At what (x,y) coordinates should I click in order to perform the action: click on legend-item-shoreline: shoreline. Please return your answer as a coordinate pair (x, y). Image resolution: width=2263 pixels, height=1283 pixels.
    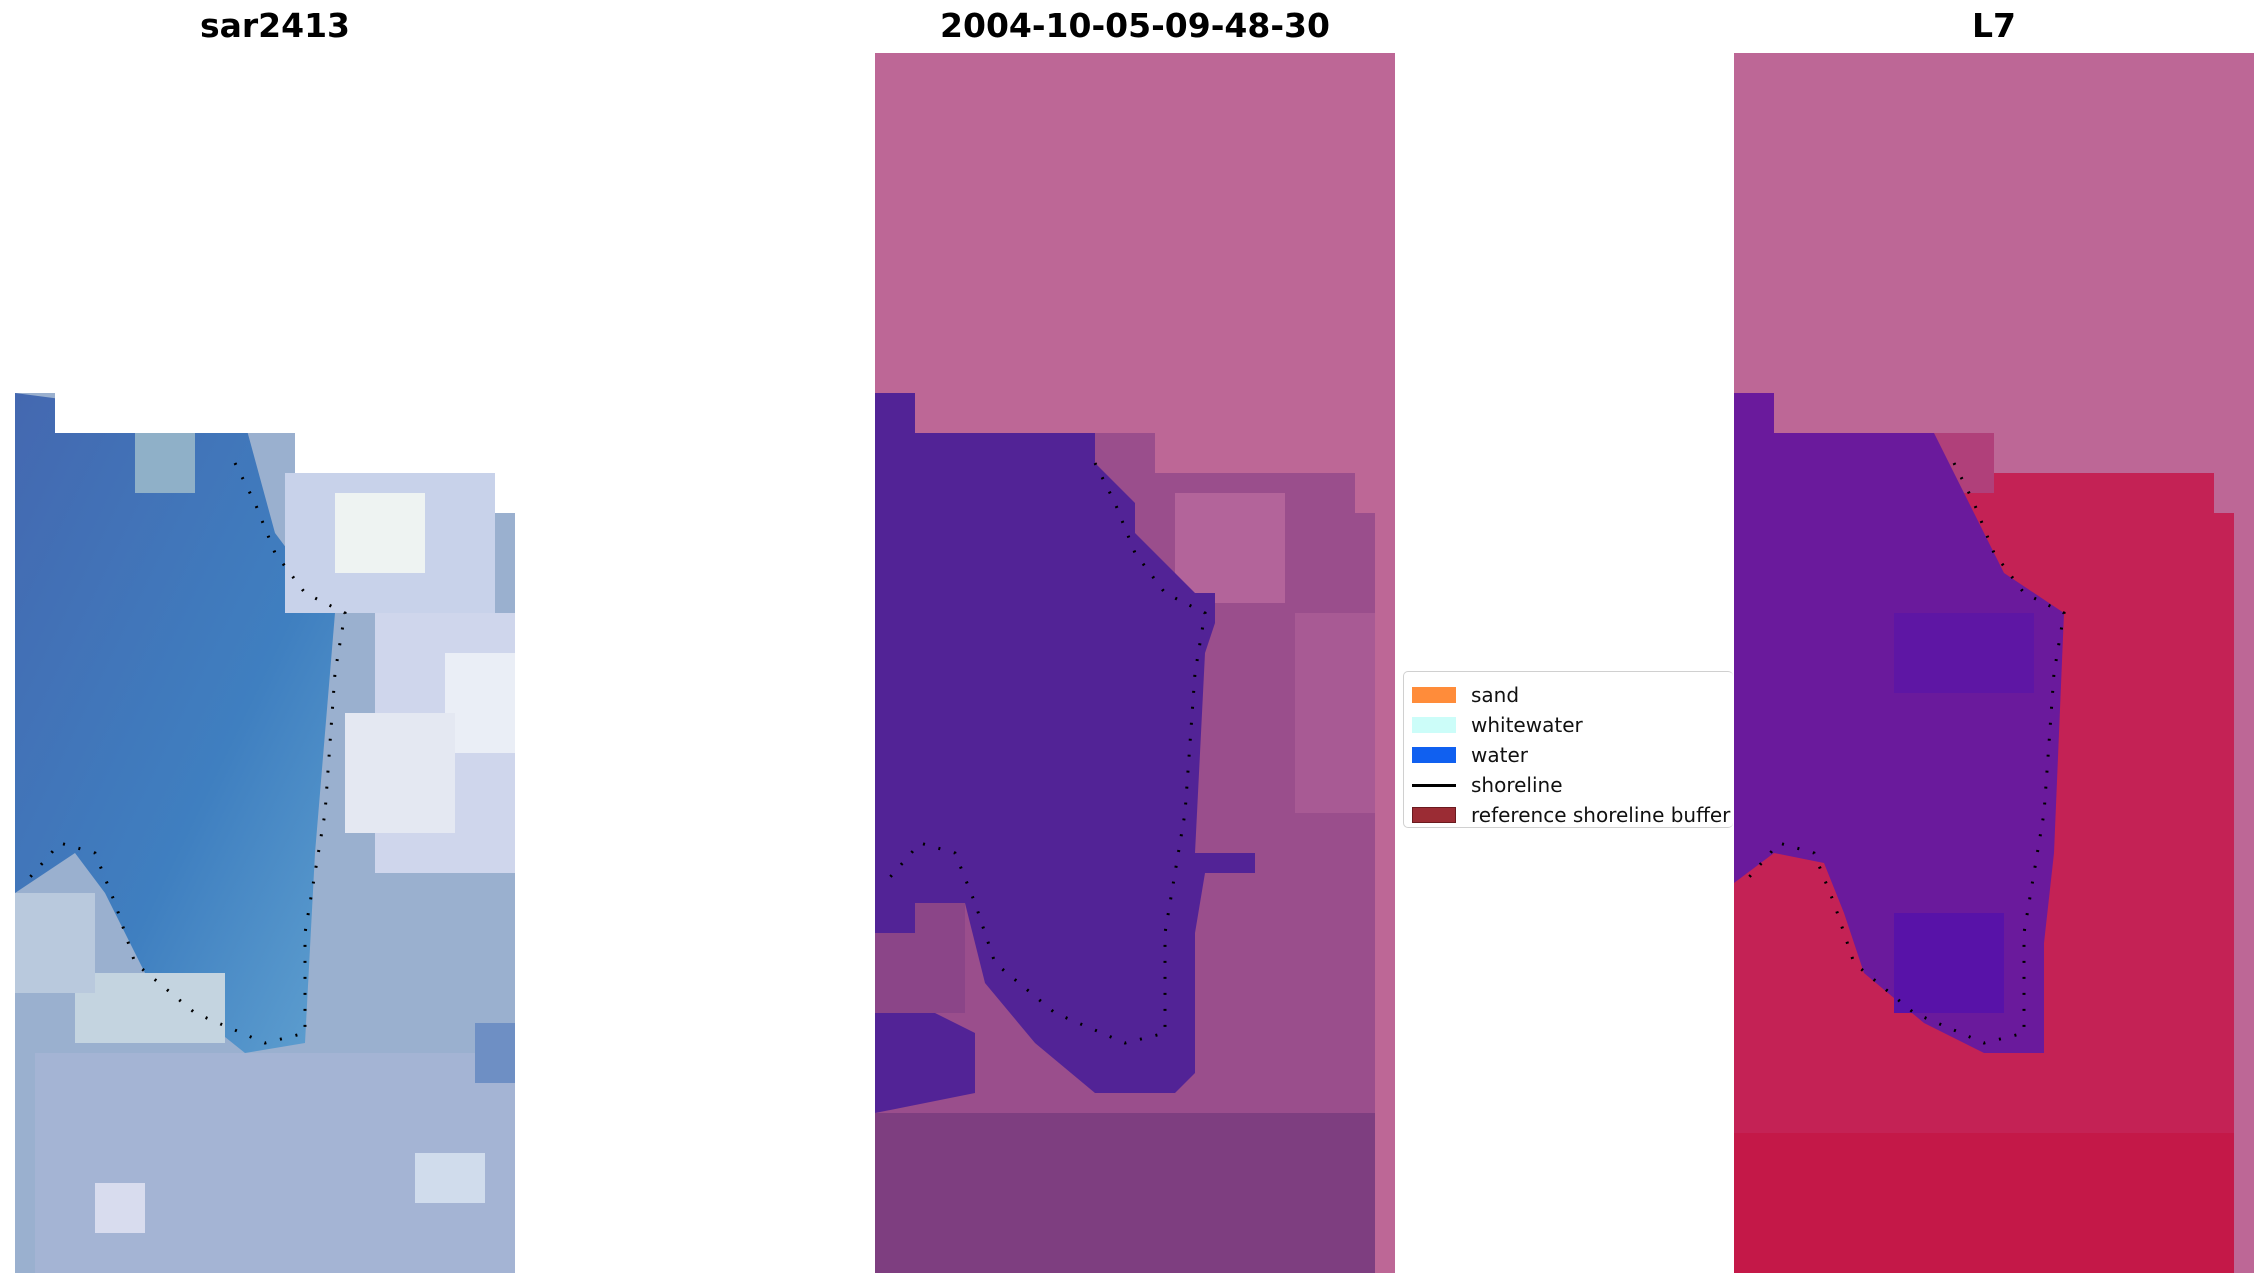
    Looking at the image, I should click on (1487, 785).